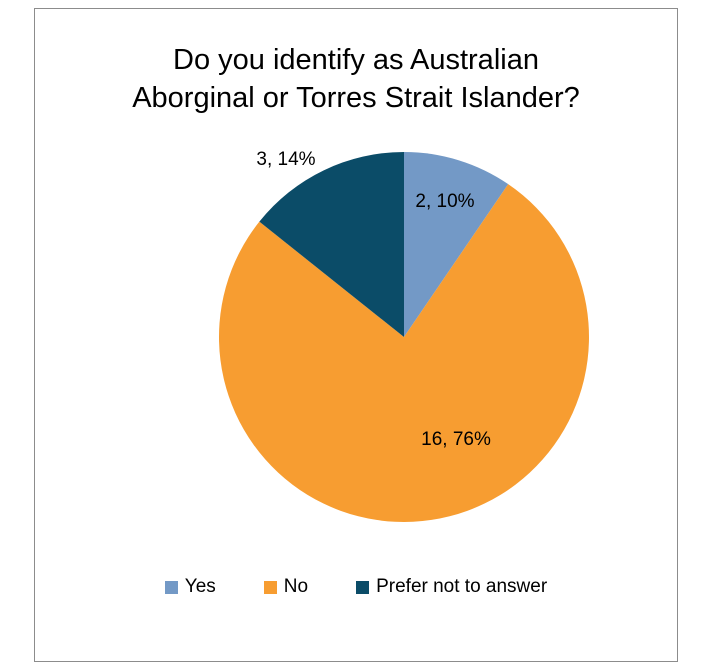  Describe the element at coordinates (270, 587) in the screenshot. I see `legend-swatch-no` at that location.